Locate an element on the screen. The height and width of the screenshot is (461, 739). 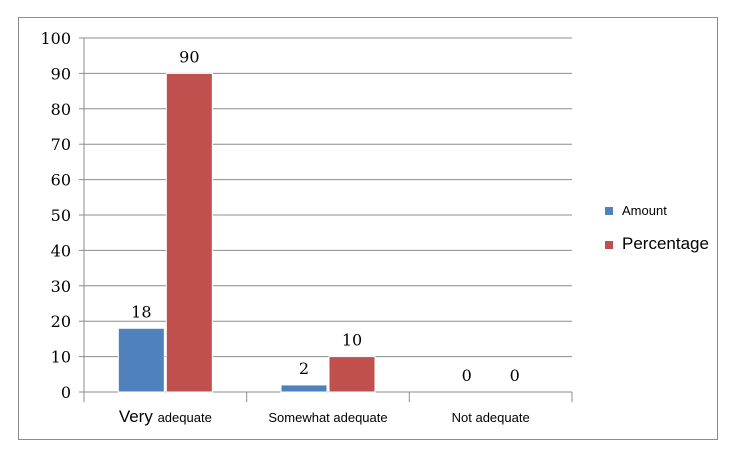
data-label-amount: 0 is located at coordinates (467, 375).